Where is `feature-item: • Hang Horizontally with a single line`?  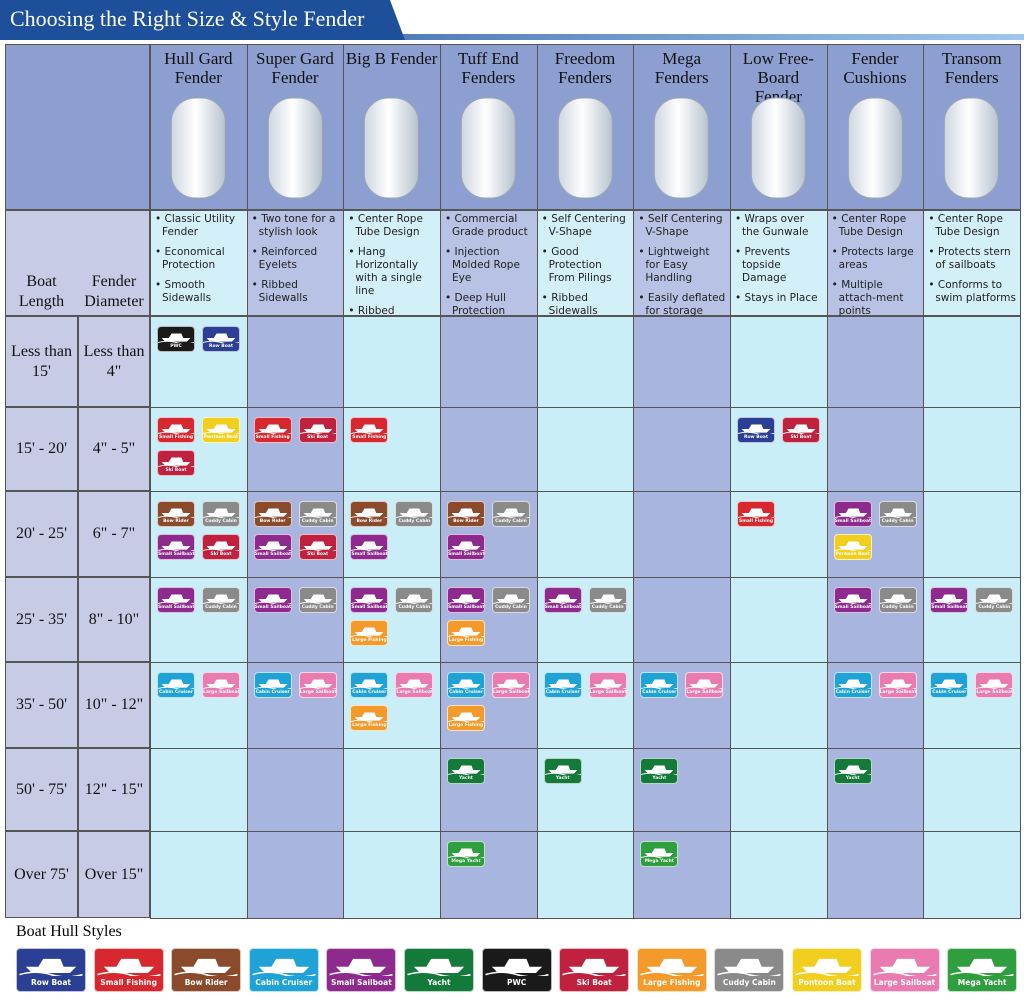 feature-item: • Hang Horizontally with a single line is located at coordinates (385, 271).